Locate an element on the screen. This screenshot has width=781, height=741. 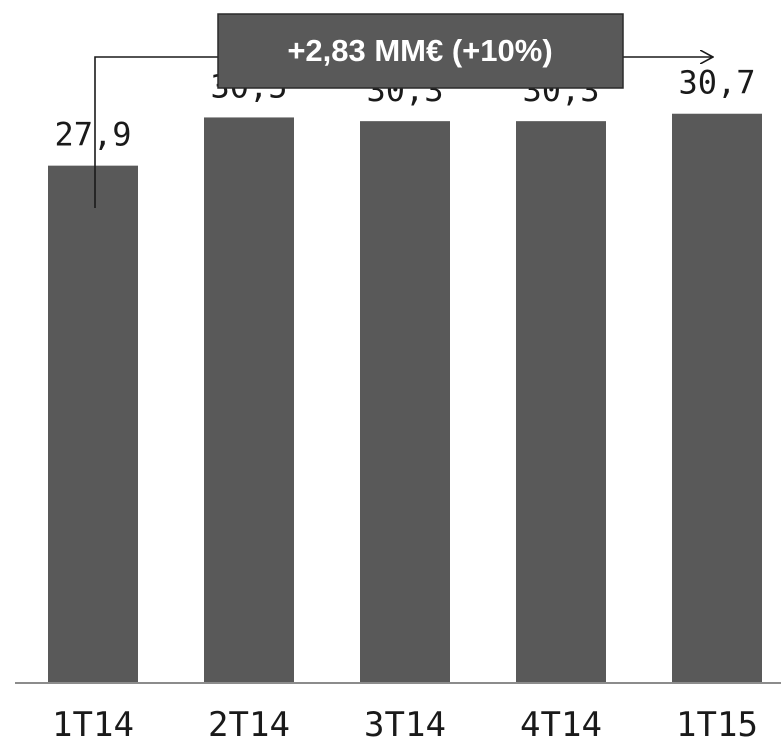
bar-2T14 is located at coordinates (249, 400).